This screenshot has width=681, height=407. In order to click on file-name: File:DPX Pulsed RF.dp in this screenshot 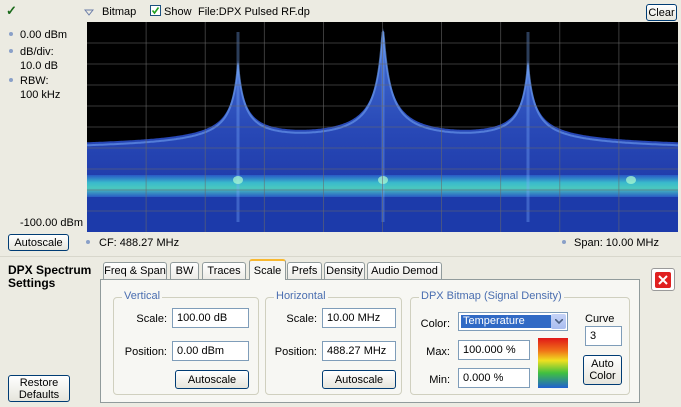, I will do `click(254, 12)`.